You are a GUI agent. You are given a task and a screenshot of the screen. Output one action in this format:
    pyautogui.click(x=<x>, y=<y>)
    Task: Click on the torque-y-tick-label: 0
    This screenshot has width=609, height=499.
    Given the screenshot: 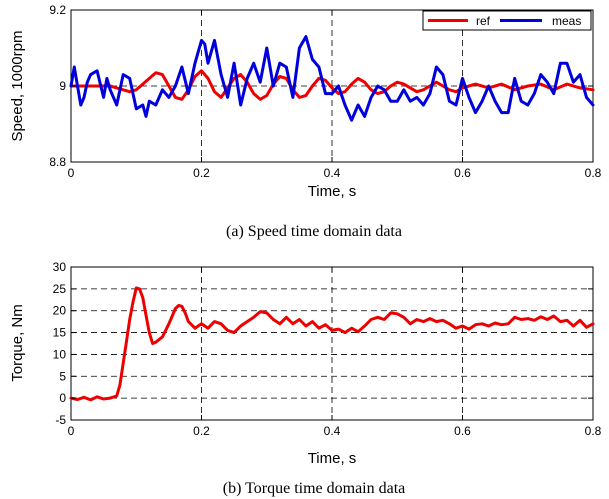 What is the action you would take?
    pyautogui.click(x=62, y=398)
    